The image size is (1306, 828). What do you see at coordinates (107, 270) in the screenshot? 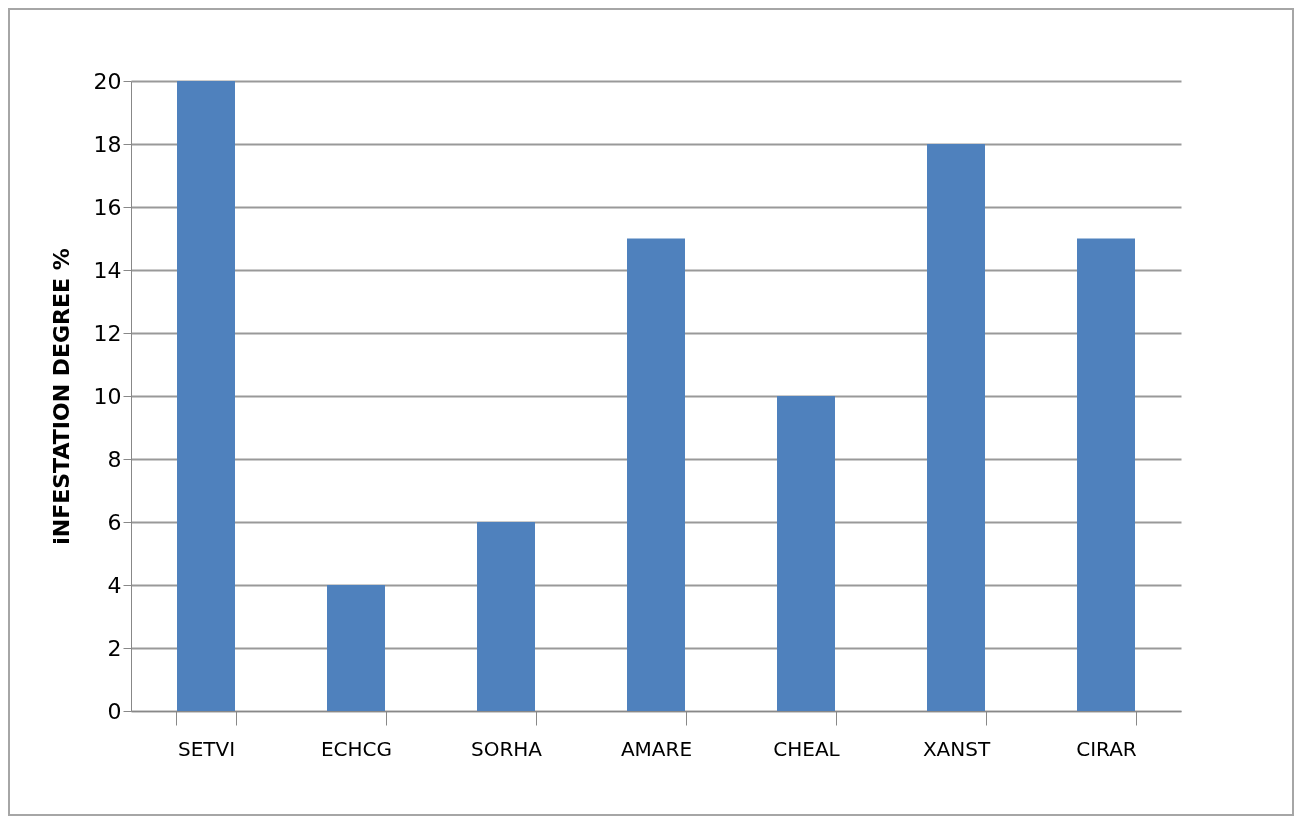
I see `y-tick-label: 14` at bounding box center [107, 270].